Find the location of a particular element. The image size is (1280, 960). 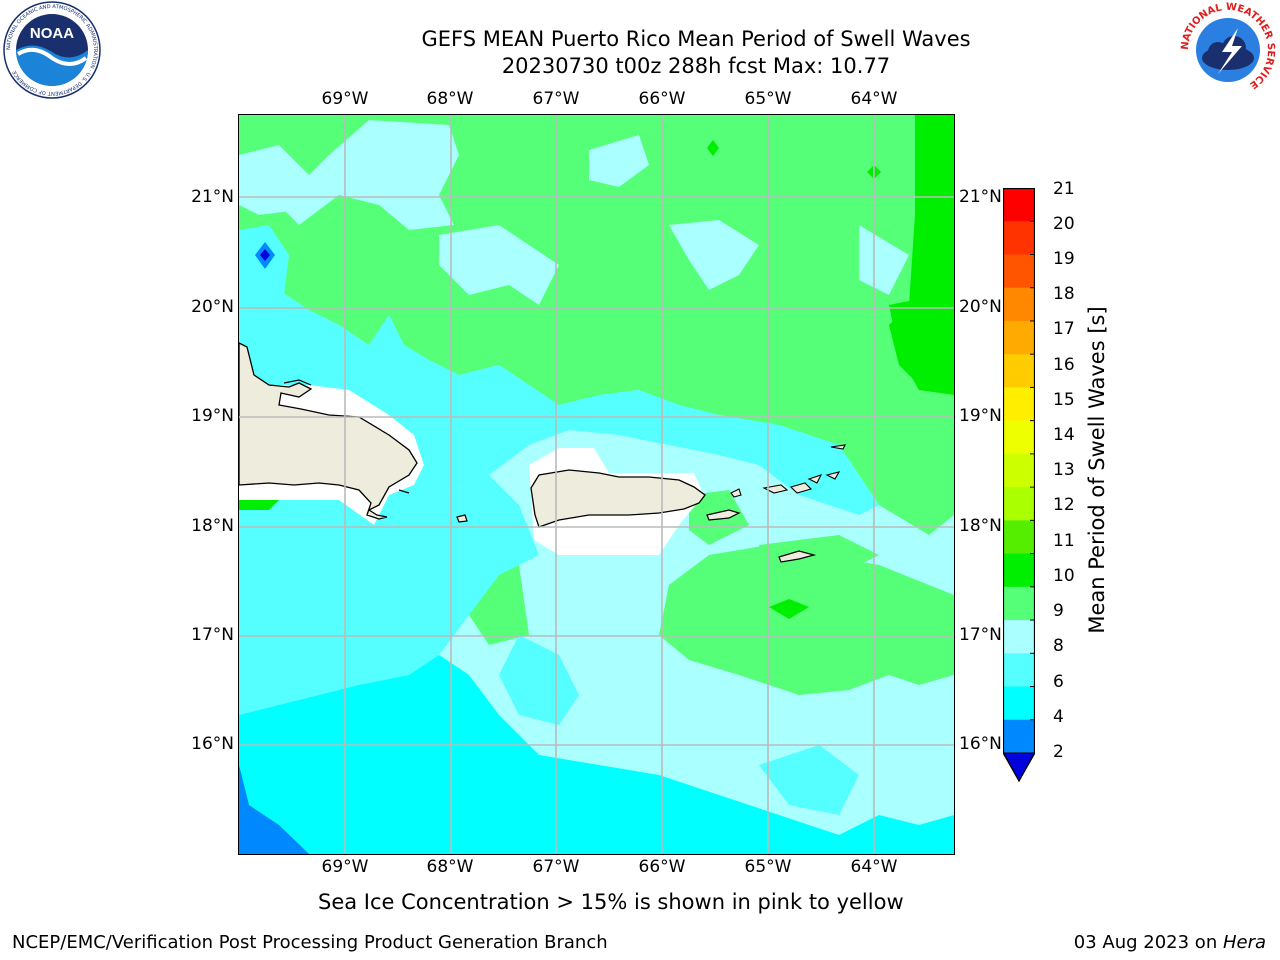

green-virgin-islands is located at coordinates (819, 560).